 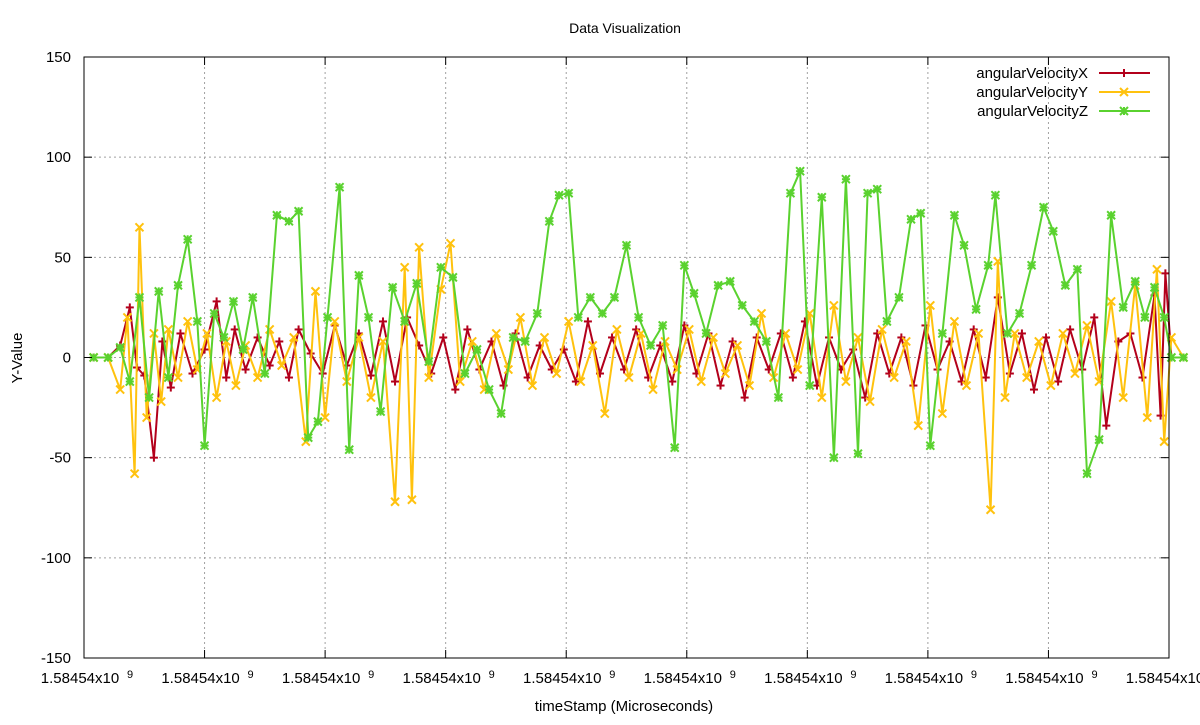 What do you see at coordinates (17, 358) in the screenshot?
I see `y-axis-label: Y-Value` at bounding box center [17, 358].